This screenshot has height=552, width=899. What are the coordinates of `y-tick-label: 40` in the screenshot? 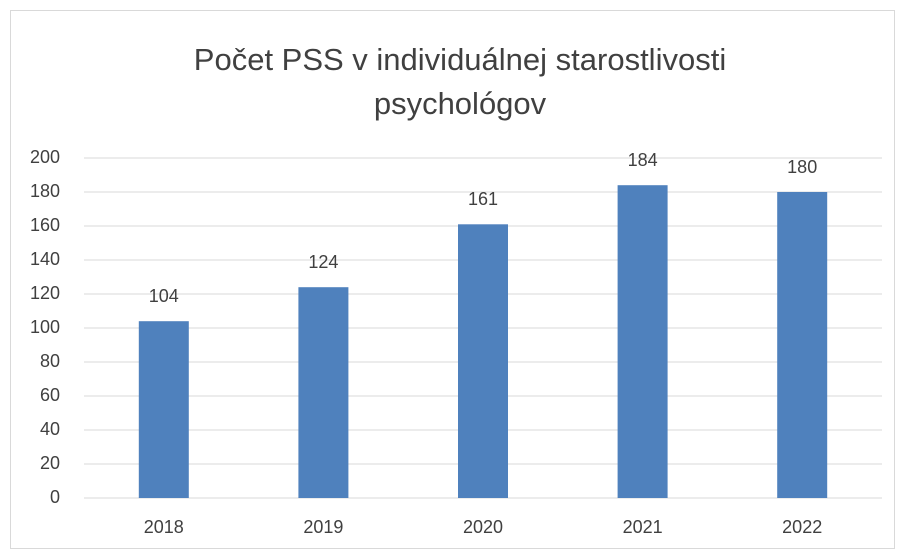 It's located at (50, 429).